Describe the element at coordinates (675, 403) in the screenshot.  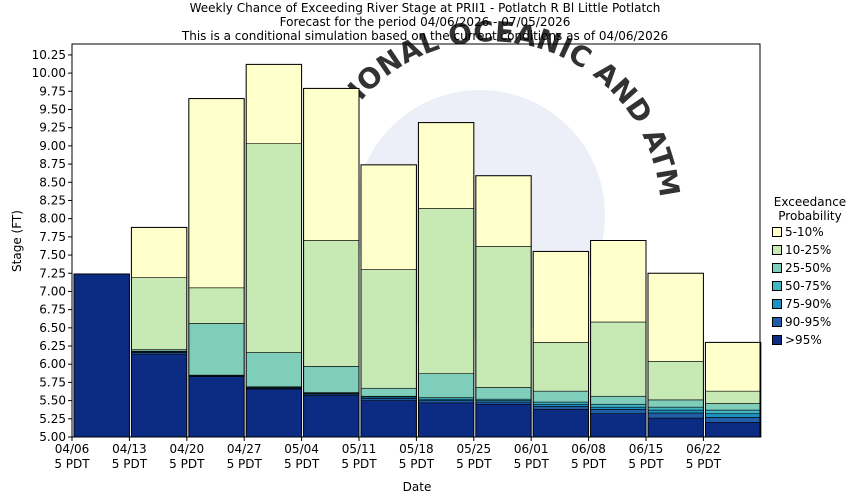
I see `bar-segment-06-15-25pct` at that location.